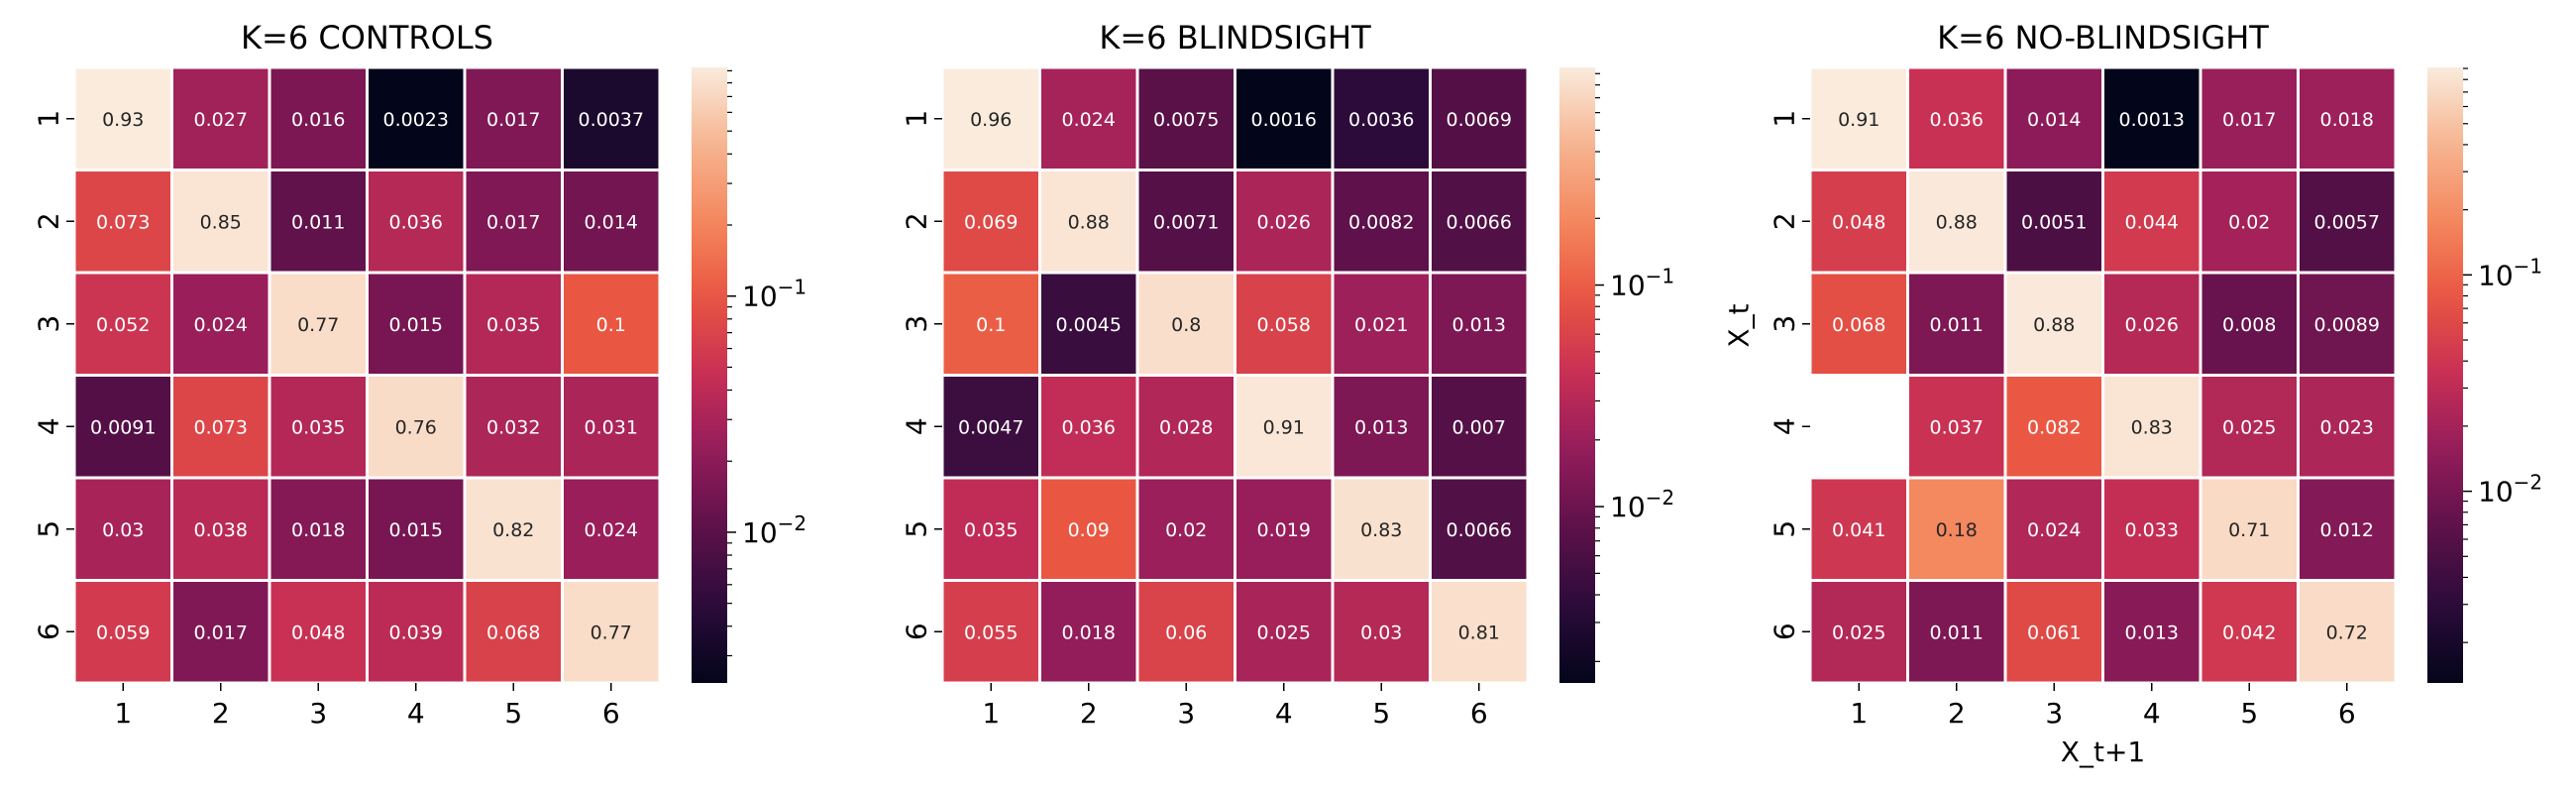 The image size is (2576, 793). Describe the element at coordinates (709, 375) in the screenshot. I see `colorbar-gradient` at that location.